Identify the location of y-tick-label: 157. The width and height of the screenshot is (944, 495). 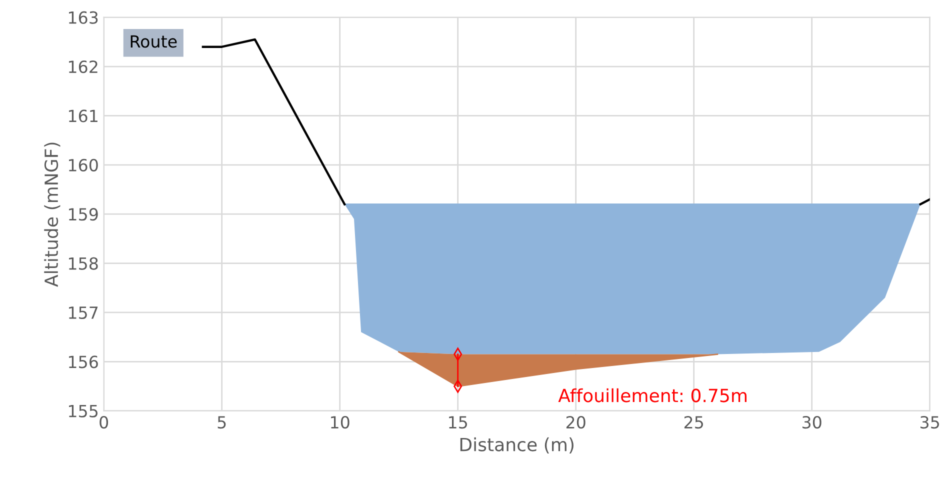
(83, 313).